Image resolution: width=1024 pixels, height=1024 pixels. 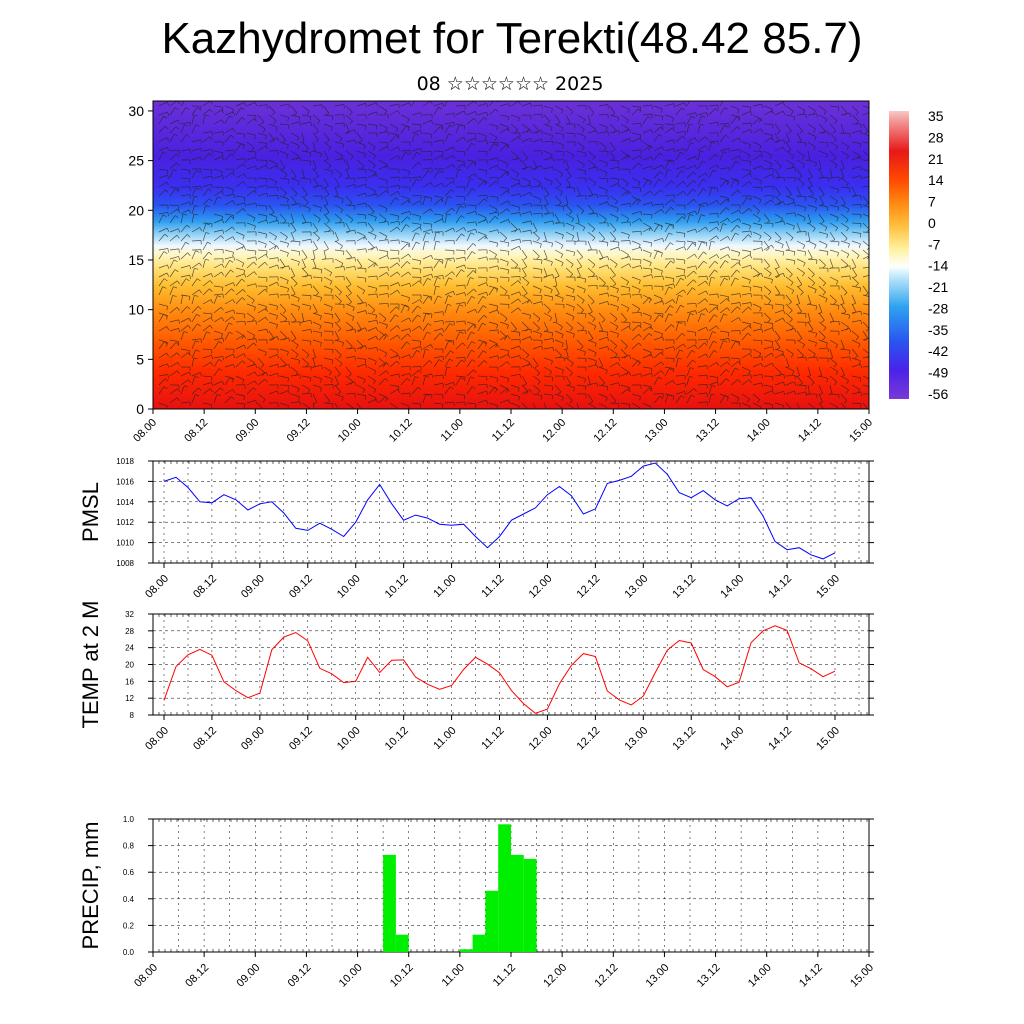 What do you see at coordinates (938, 373) in the screenshot?
I see `colorbar-label: -49` at bounding box center [938, 373].